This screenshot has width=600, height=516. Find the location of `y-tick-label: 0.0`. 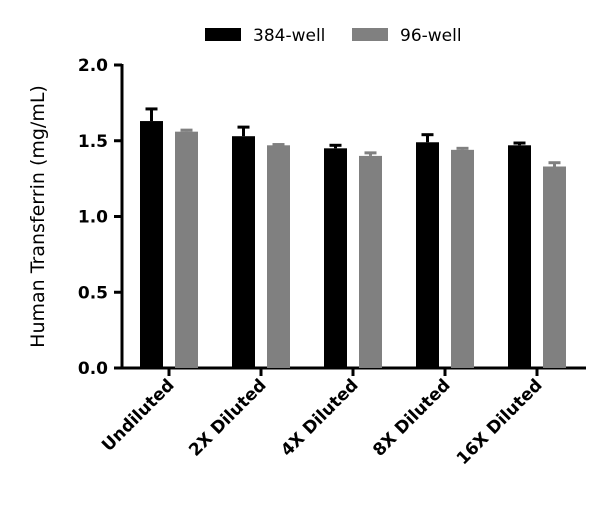

y-tick-label: 0.0 is located at coordinates (93, 369).